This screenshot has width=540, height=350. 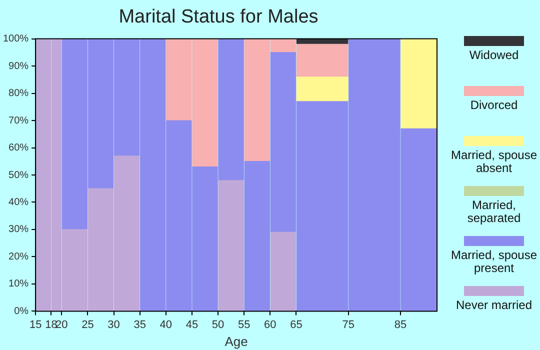 What do you see at coordinates (18, 94) in the screenshot?
I see `y-tick-label: 80%` at bounding box center [18, 94].